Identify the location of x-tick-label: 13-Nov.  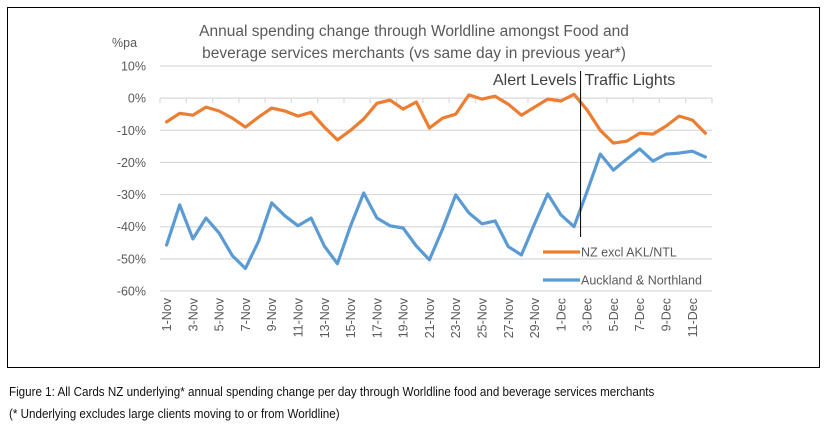
(325, 317).